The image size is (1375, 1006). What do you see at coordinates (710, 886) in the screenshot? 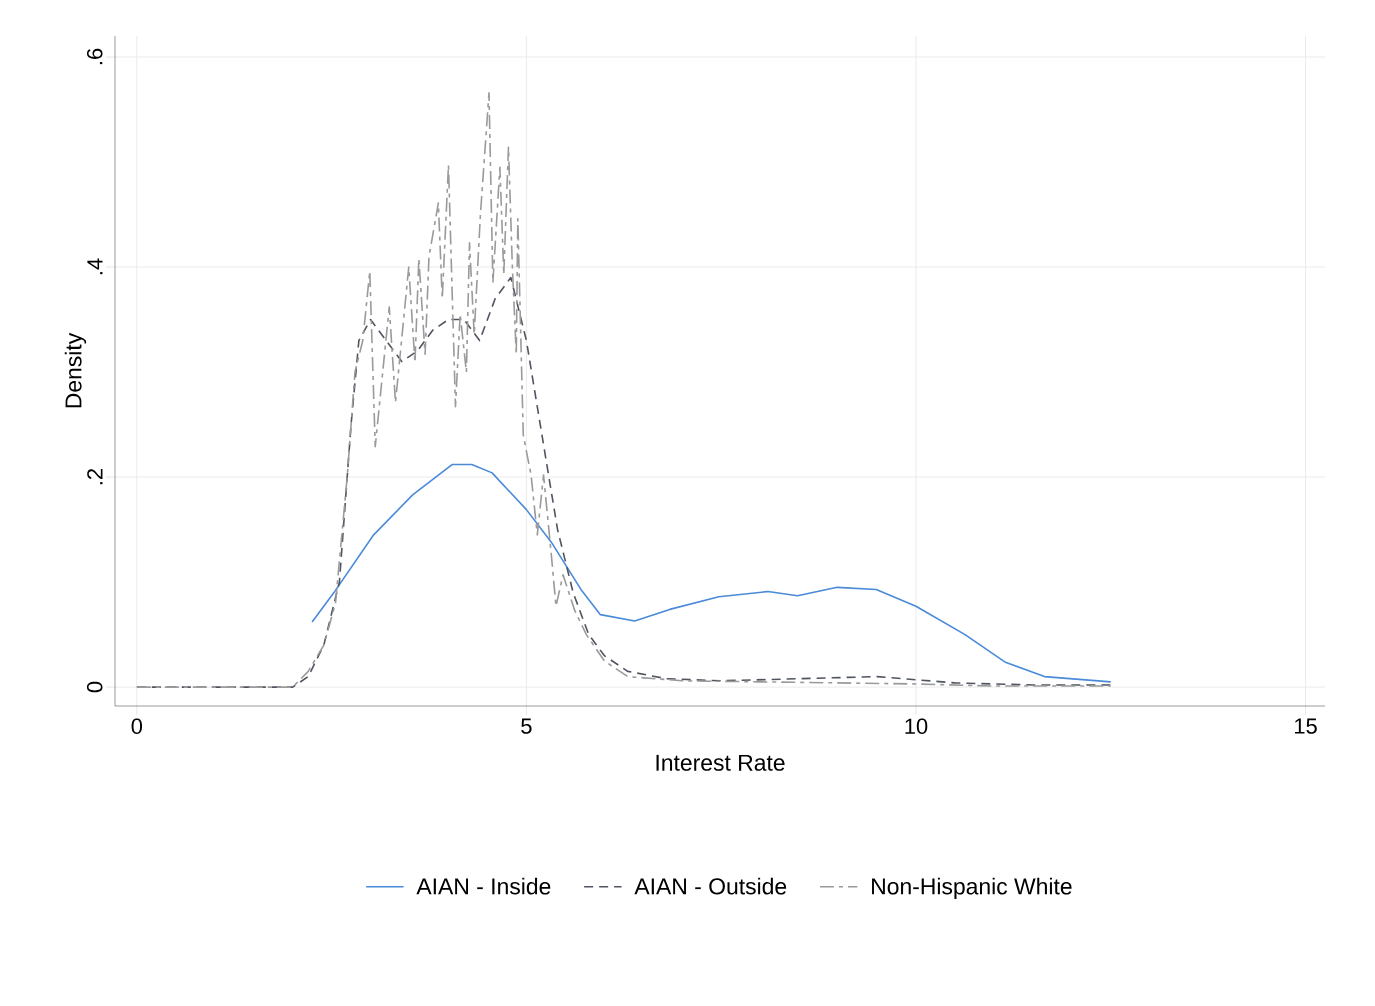
I see `legend-label: AIAN - Outside` at bounding box center [710, 886].